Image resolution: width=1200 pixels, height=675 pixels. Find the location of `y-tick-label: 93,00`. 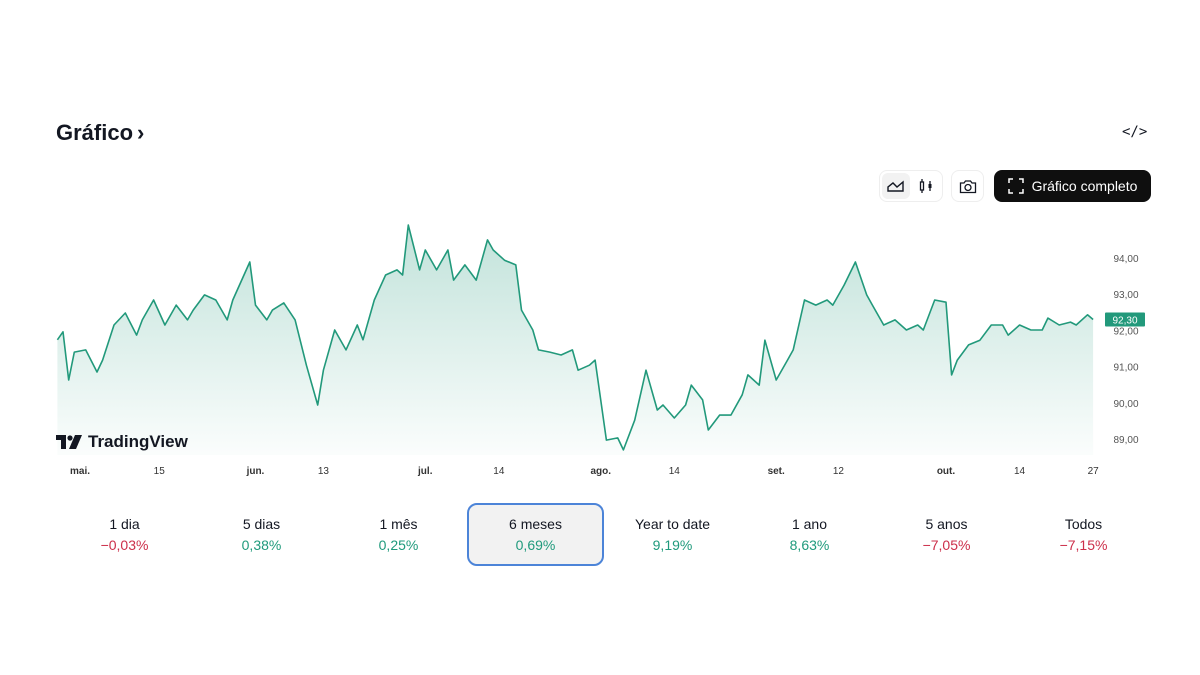

y-tick-label: 93,00 is located at coordinates (1125, 295).